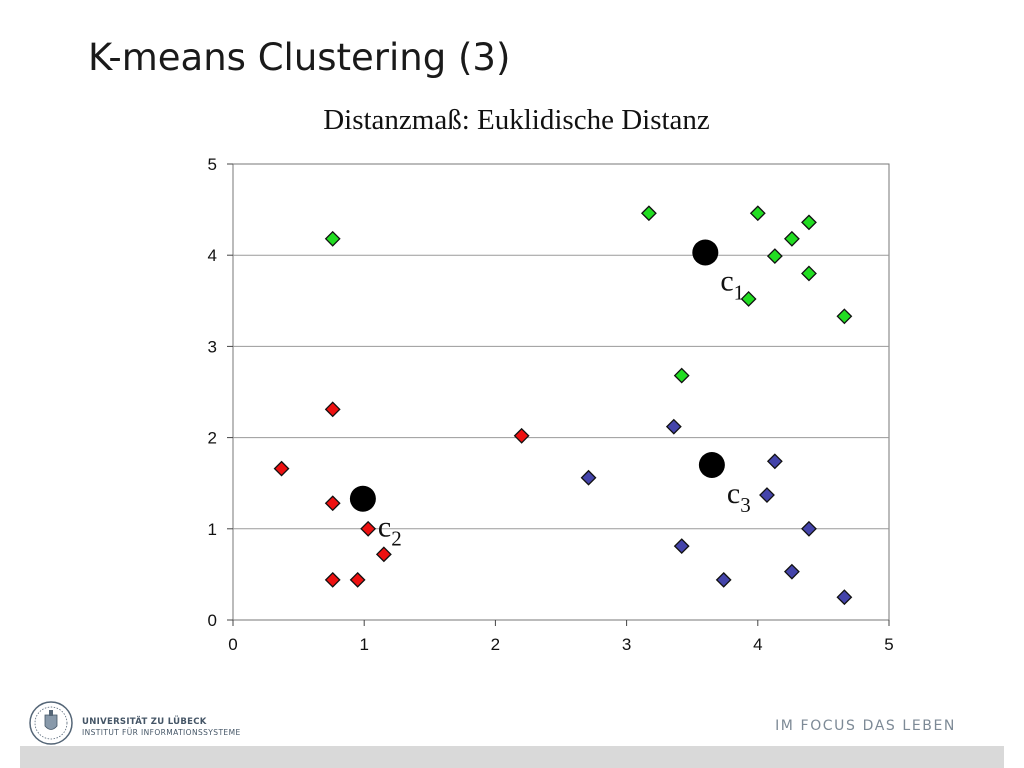 This screenshot has width=1024, height=768. What do you see at coordinates (626, 644) in the screenshot?
I see `x-tick-label: 3` at bounding box center [626, 644].